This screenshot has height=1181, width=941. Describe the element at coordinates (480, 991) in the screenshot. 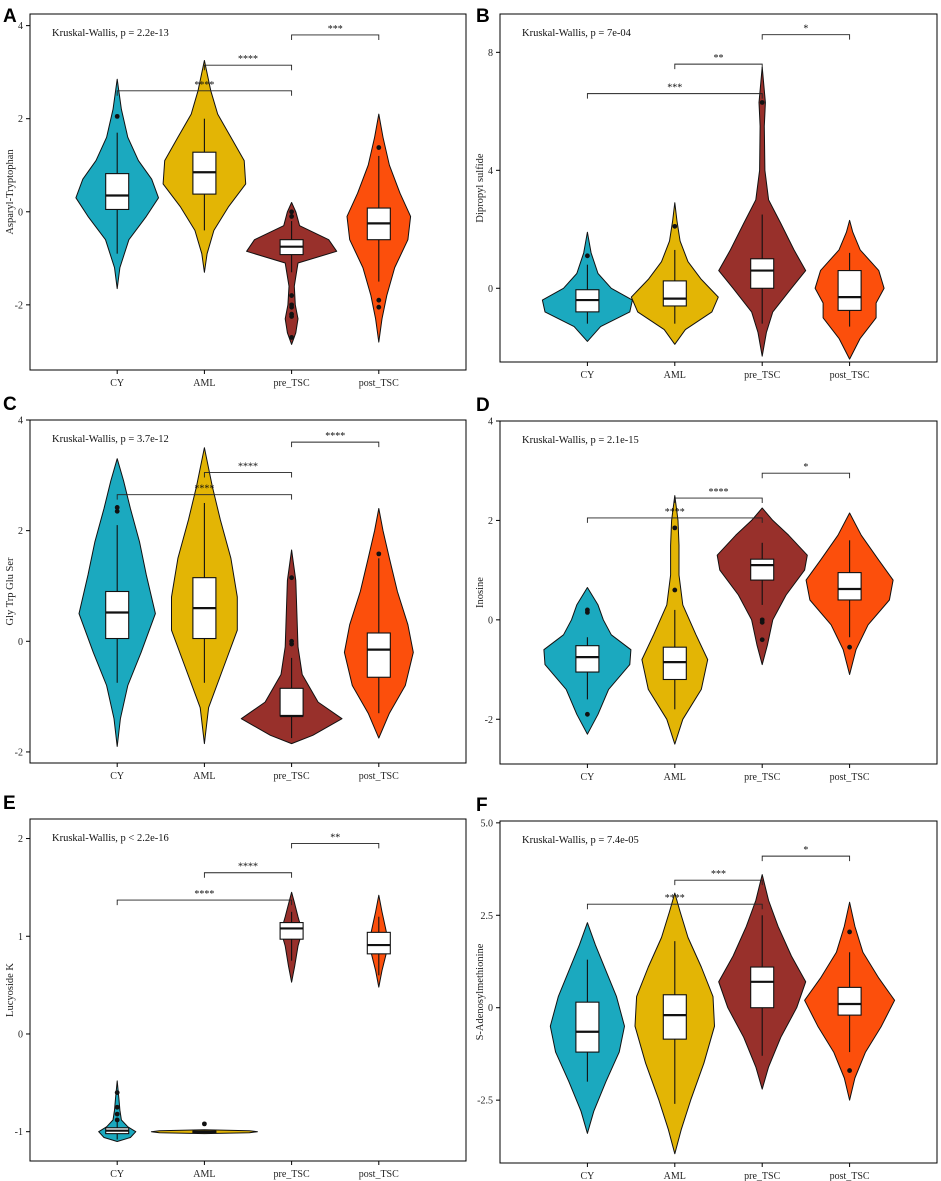

I see `y-axis-title: S-Adenosylmethionine` at that location.